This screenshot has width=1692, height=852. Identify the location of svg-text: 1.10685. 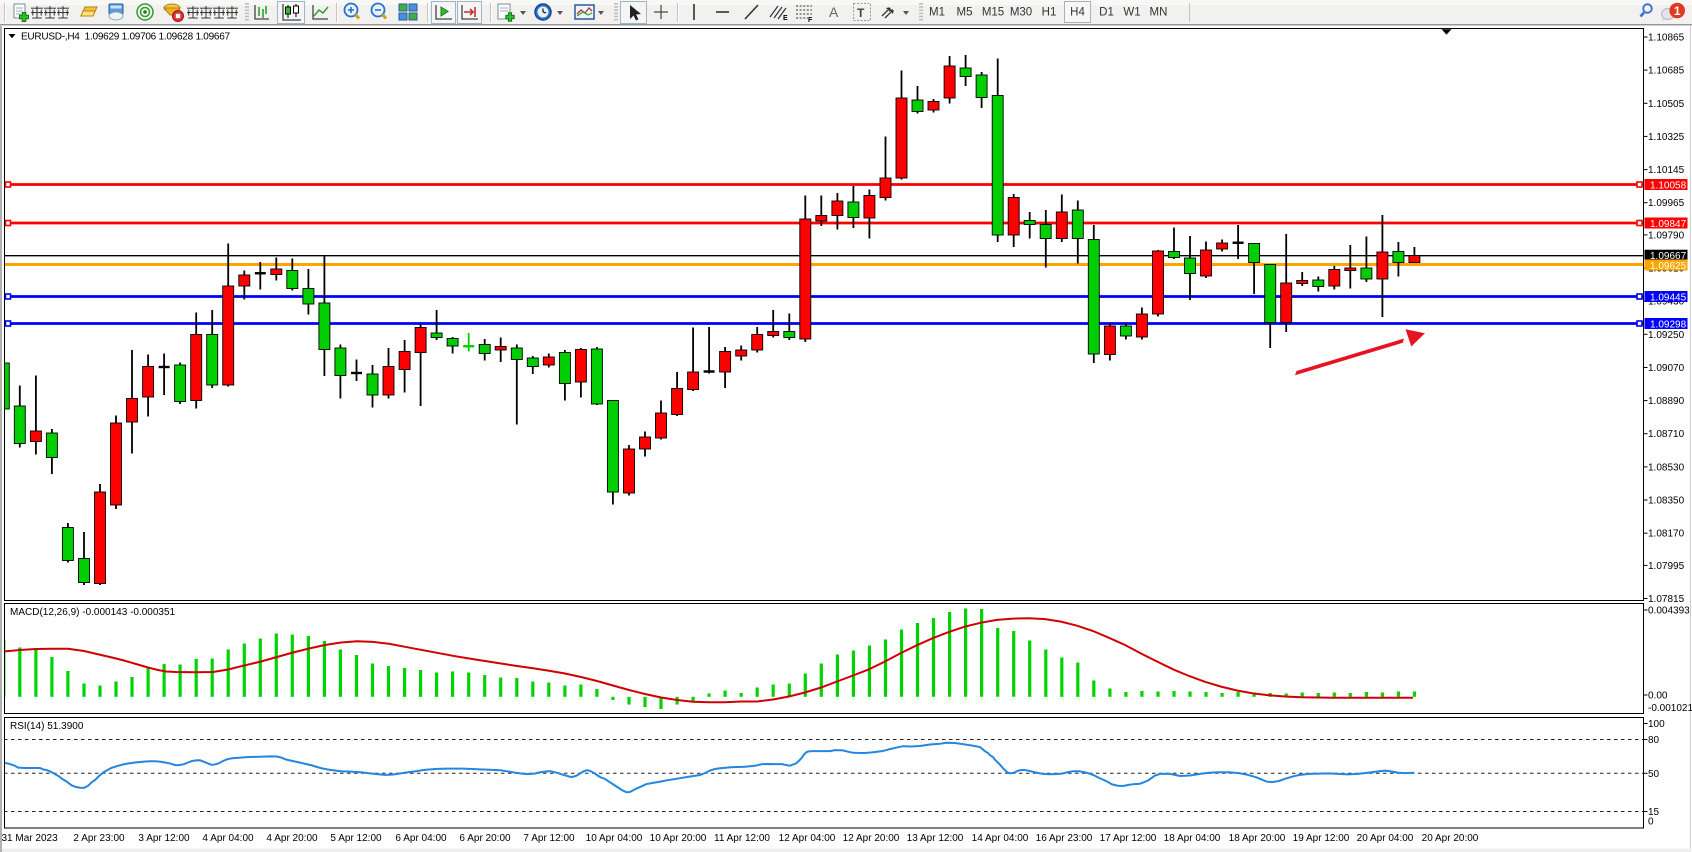
(1666, 71).